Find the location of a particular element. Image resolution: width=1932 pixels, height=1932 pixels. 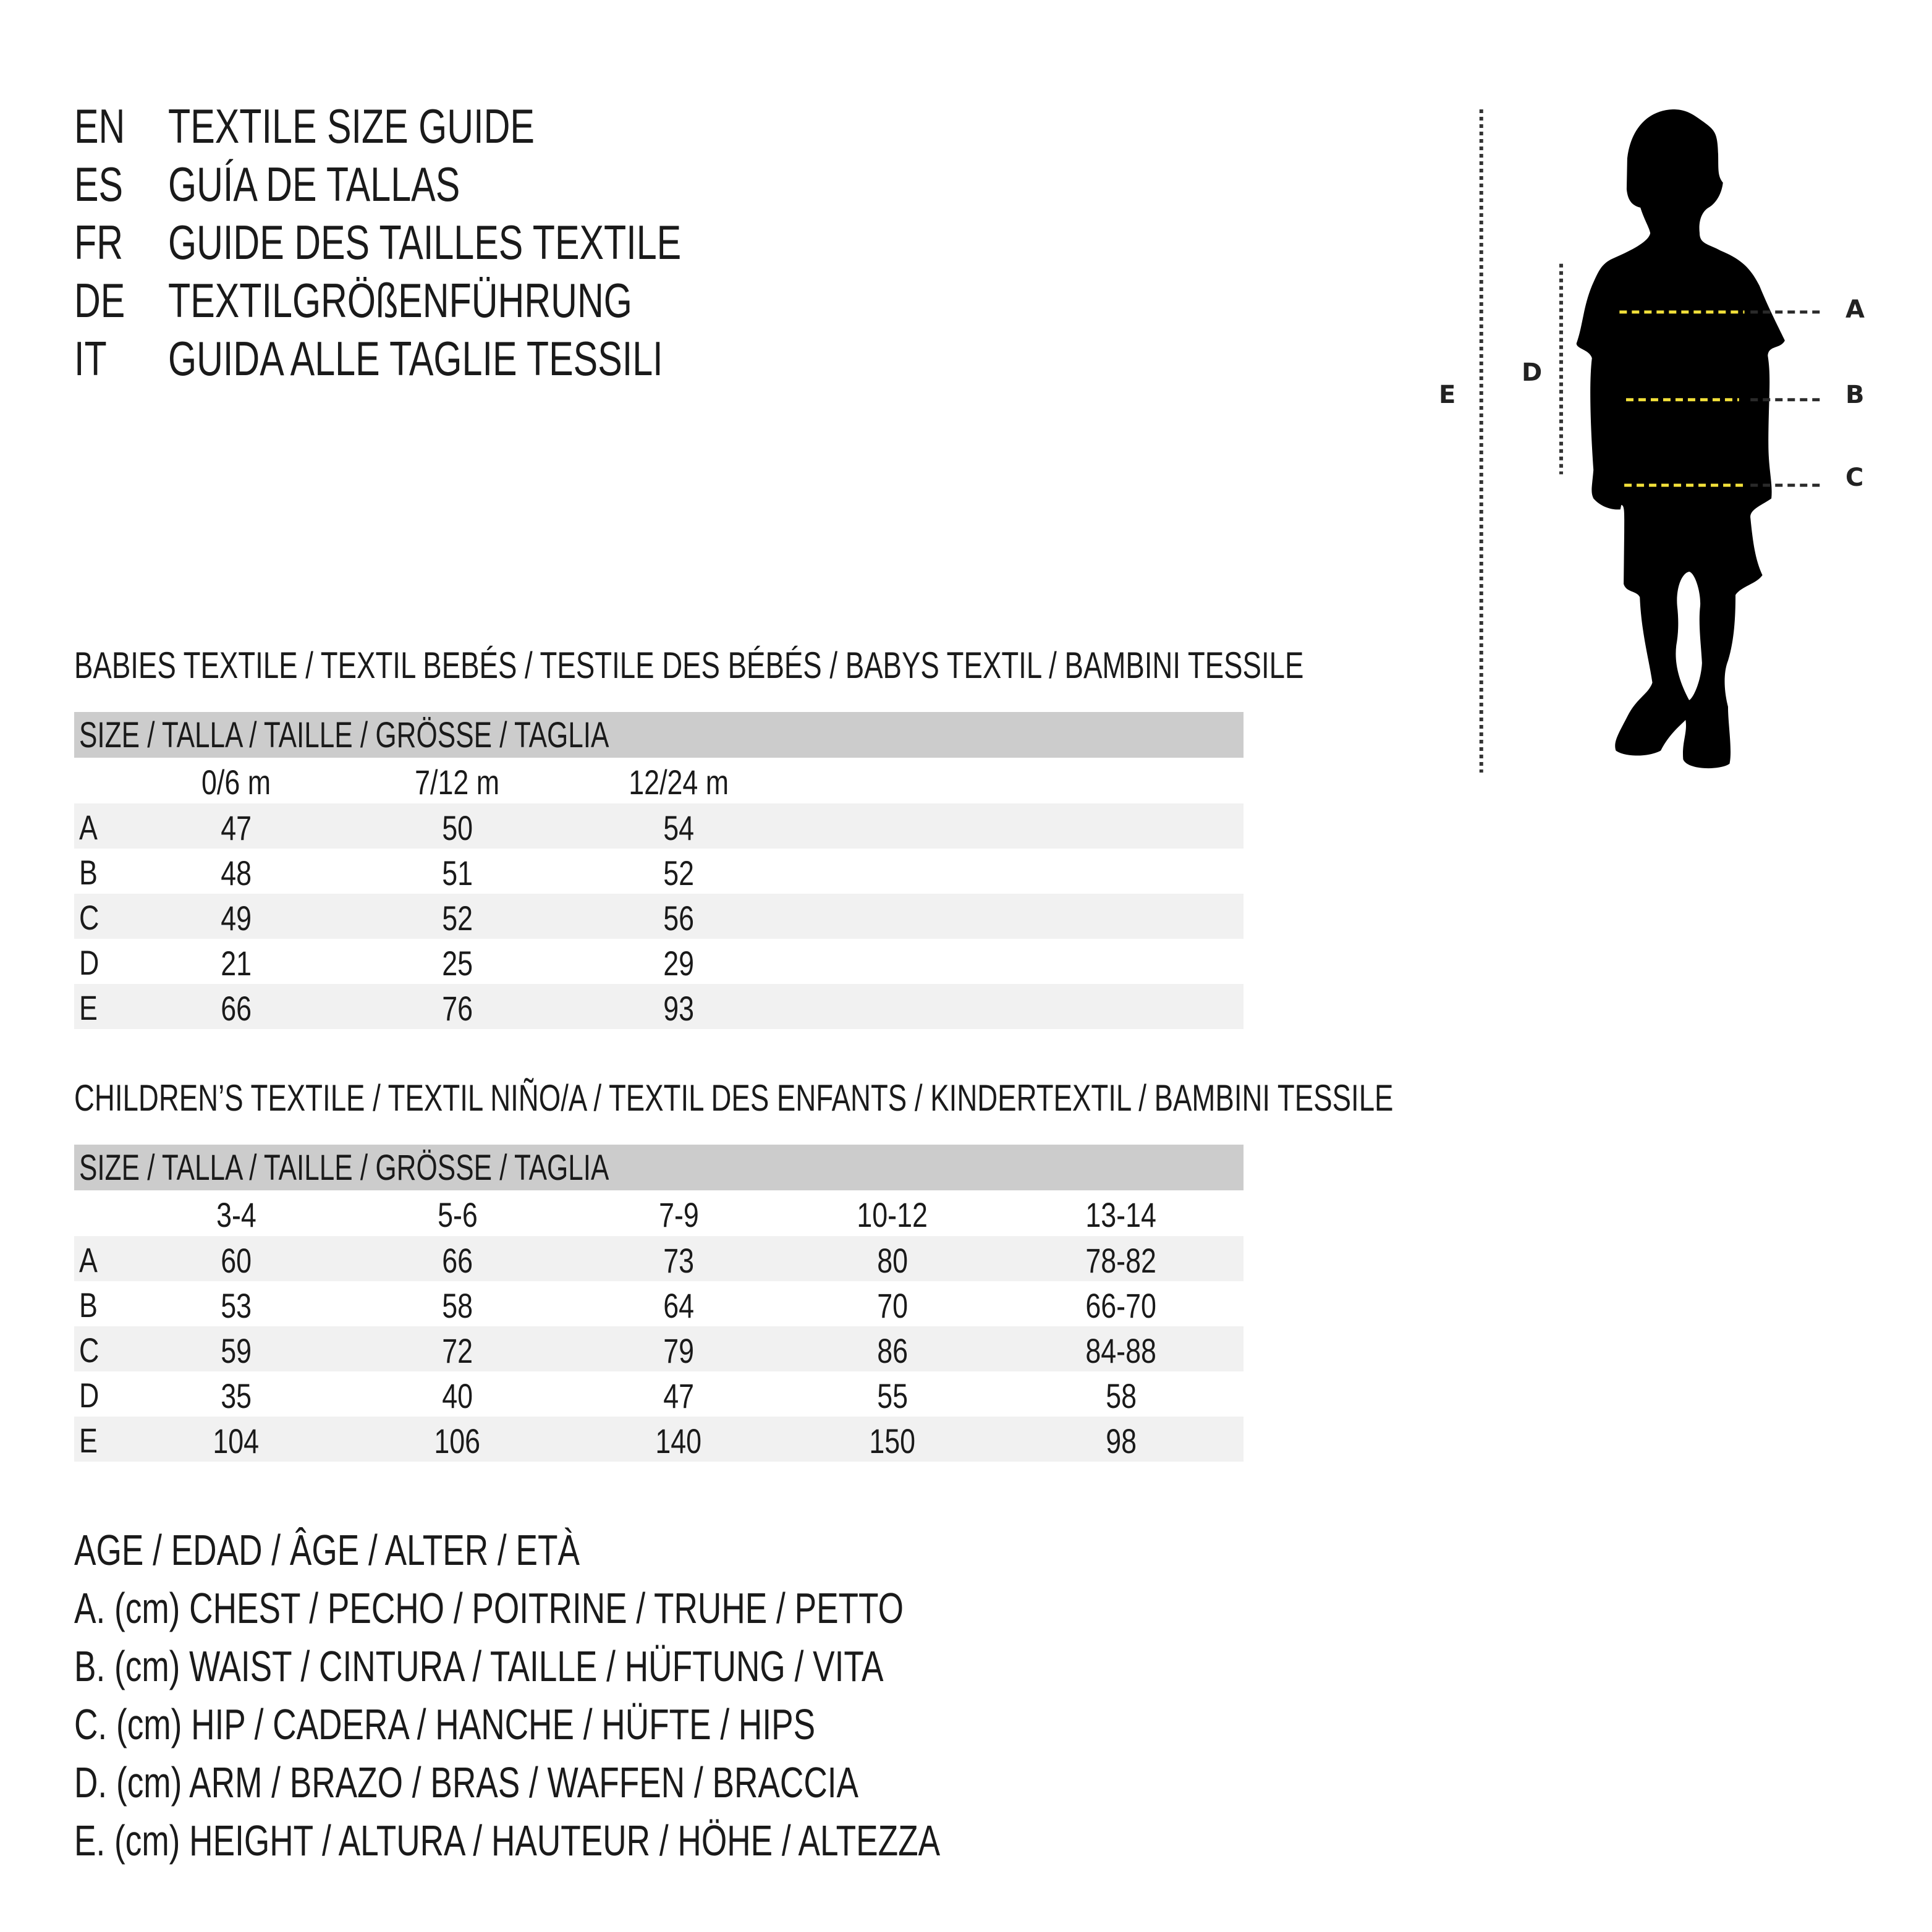

table-cell-value: 86 is located at coordinates (892, 1350).